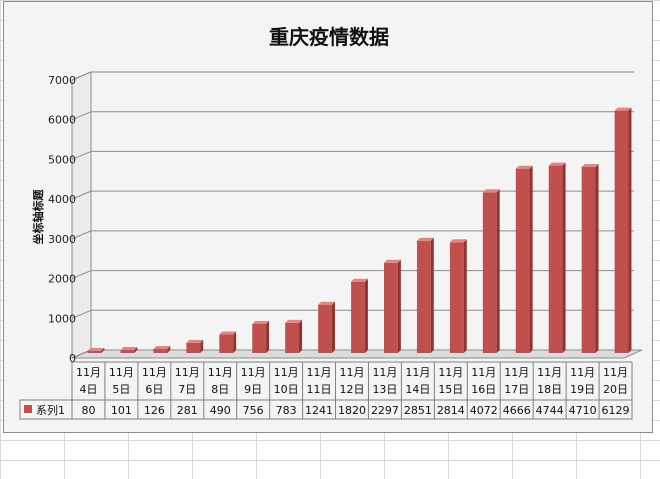  I want to click on y-tick-label: 0, so click(72, 358).